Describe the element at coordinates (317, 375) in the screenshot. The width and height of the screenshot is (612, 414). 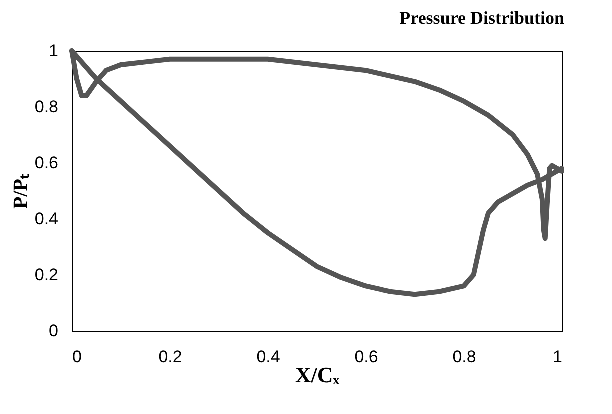
I see `x-axis-title: X/Cₓ` at that location.